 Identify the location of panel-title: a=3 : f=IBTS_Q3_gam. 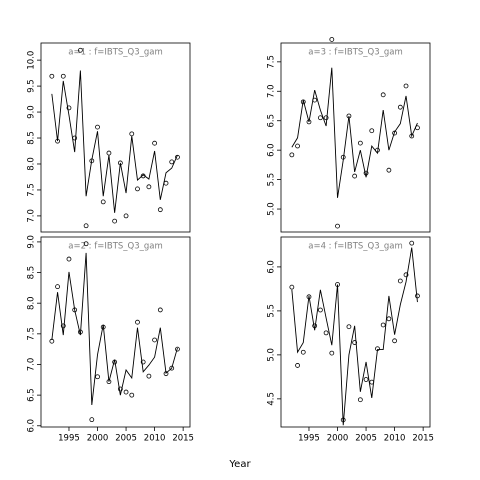
(355, 53).